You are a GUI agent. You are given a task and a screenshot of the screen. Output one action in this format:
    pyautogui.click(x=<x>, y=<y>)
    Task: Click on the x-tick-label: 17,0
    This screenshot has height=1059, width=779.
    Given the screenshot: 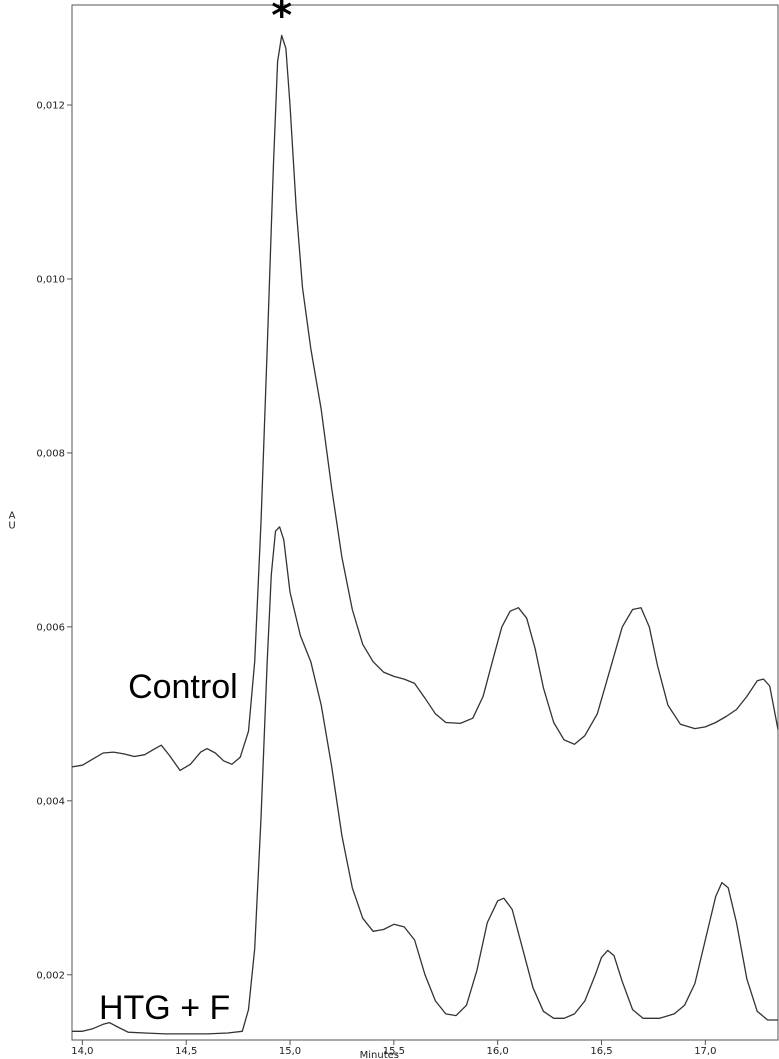 What is the action you would take?
    pyautogui.click(x=705, y=1051)
    